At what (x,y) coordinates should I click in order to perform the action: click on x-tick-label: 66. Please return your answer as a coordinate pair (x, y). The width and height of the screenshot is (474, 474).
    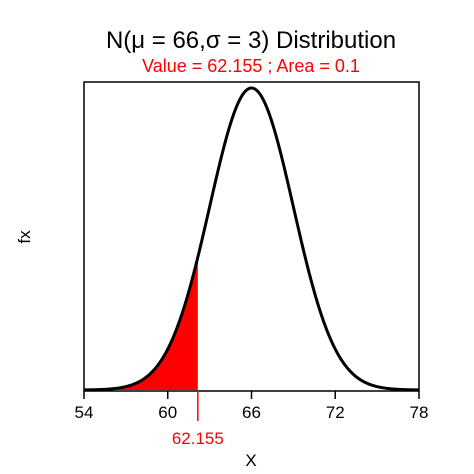
    Looking at the image, I should click on (251, 412).